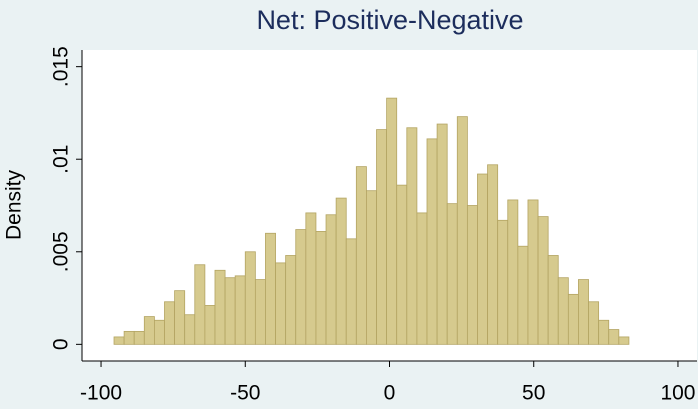 The width and height of the screenshot is (698, 409). I want to click on y-tick-label: .015, so click(61, 66).